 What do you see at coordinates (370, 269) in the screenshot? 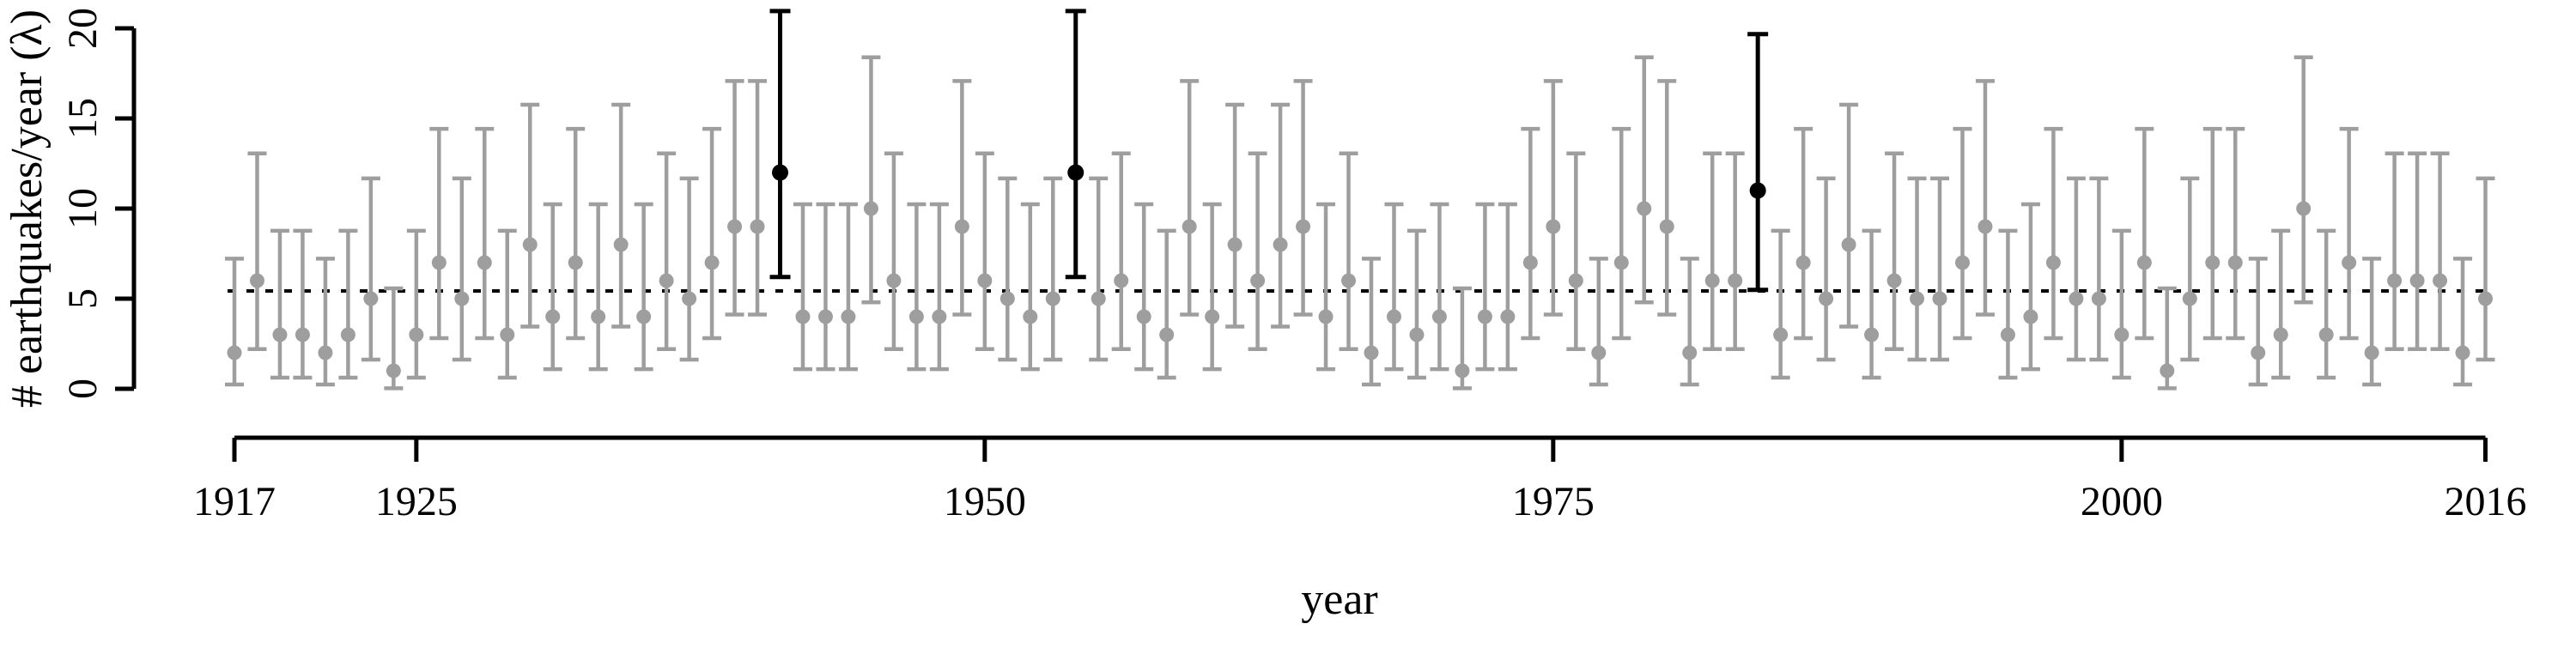
I see `error-bar-1923` at bounding box center [370, 269].